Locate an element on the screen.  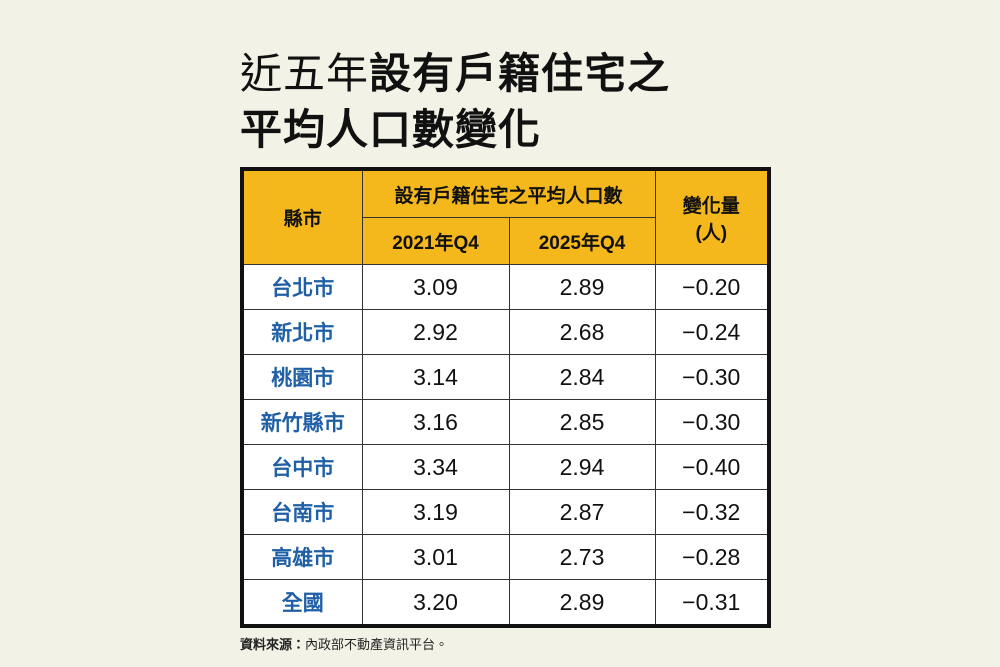
title: 近五年設有戶籍住宅之 平均人口數變化 is located at coordinates (455, 102).